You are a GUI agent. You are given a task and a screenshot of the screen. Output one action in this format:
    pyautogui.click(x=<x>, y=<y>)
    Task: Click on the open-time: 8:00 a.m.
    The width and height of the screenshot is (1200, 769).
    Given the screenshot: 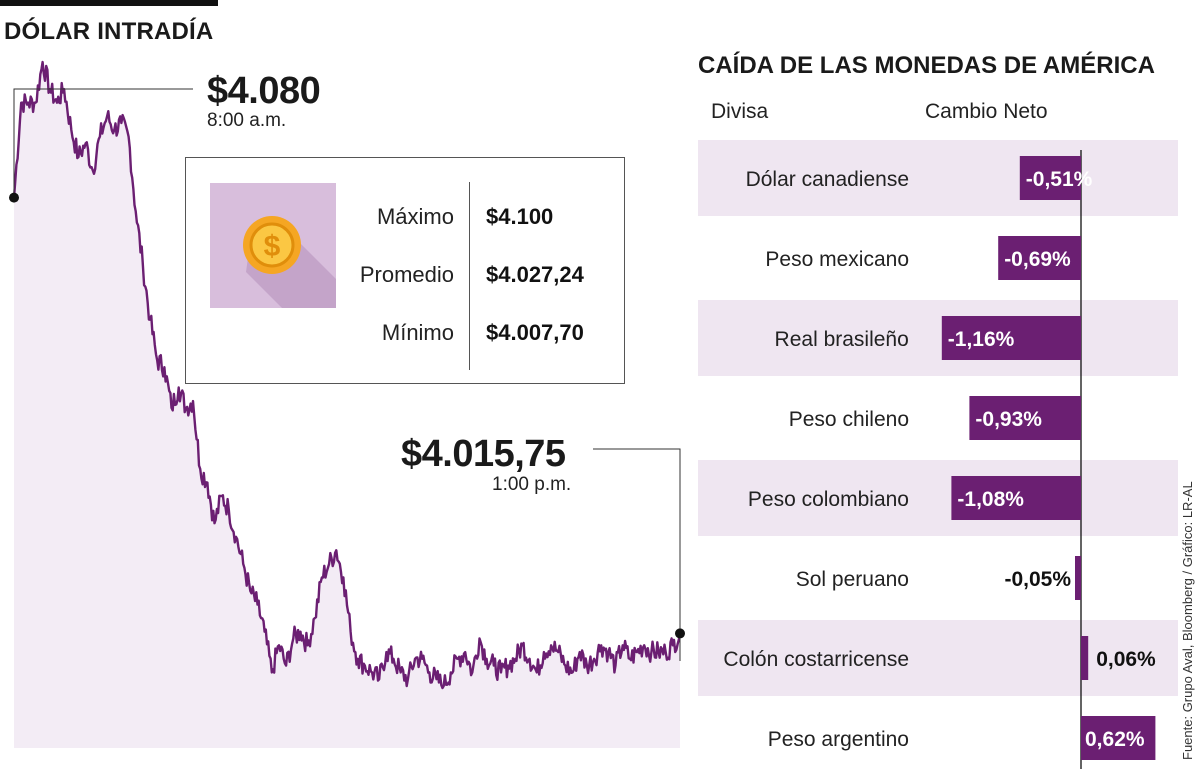 What is the action you would take?
    pyautogui.click(x=247, y=120)
    